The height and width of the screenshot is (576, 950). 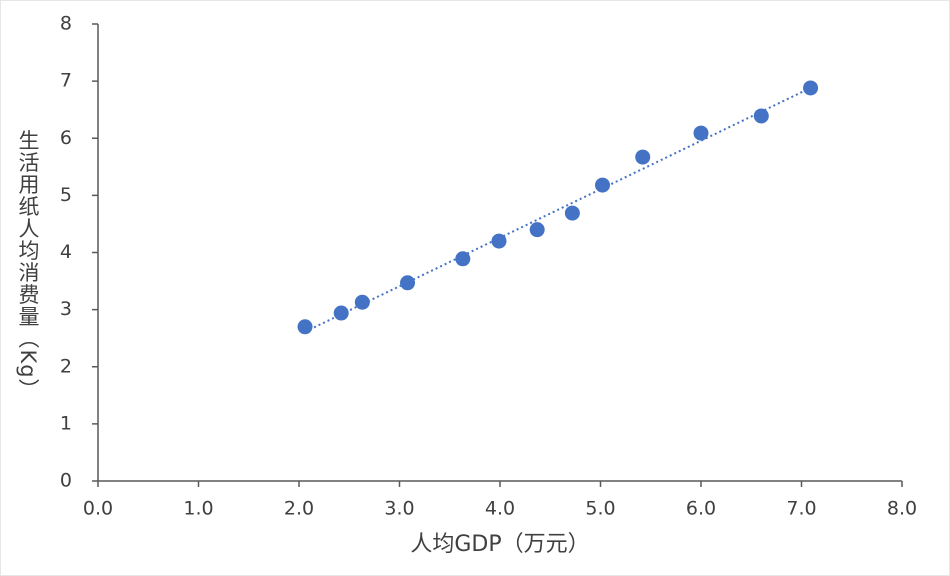 What do you see at coordinates (600, 509) in the screenshot?
I see `x-tick-label: 5.0` at bounding box center [600, 509].